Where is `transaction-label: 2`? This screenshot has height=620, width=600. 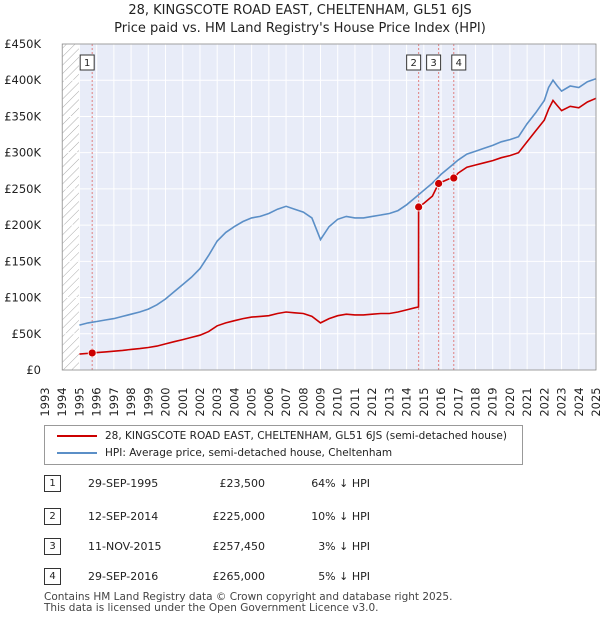
transaction-label: 2 is located at coordinates (413, 63).